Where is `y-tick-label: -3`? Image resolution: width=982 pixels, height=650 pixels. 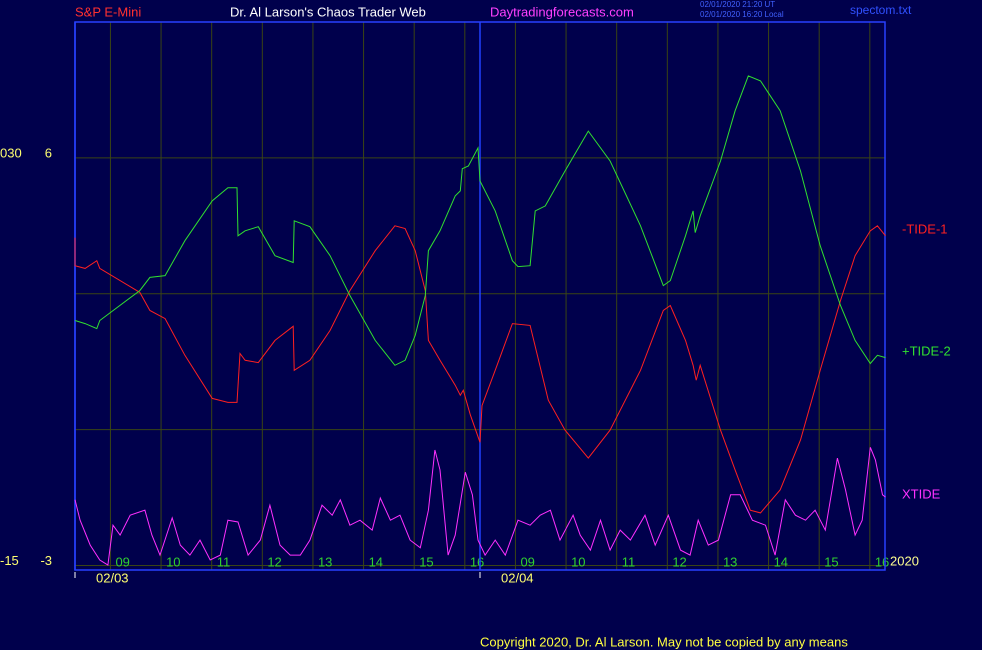 y-tick-label: -3 is located at coordinates (46, 560).